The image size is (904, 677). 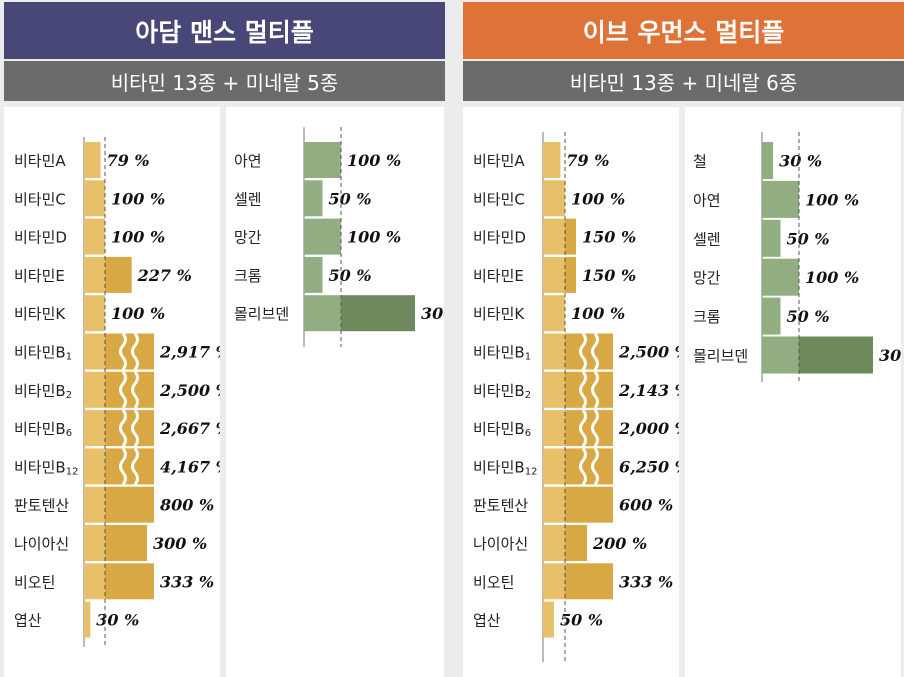 I want to click on value-label: 2,000 %, so click(x=648, y=428).